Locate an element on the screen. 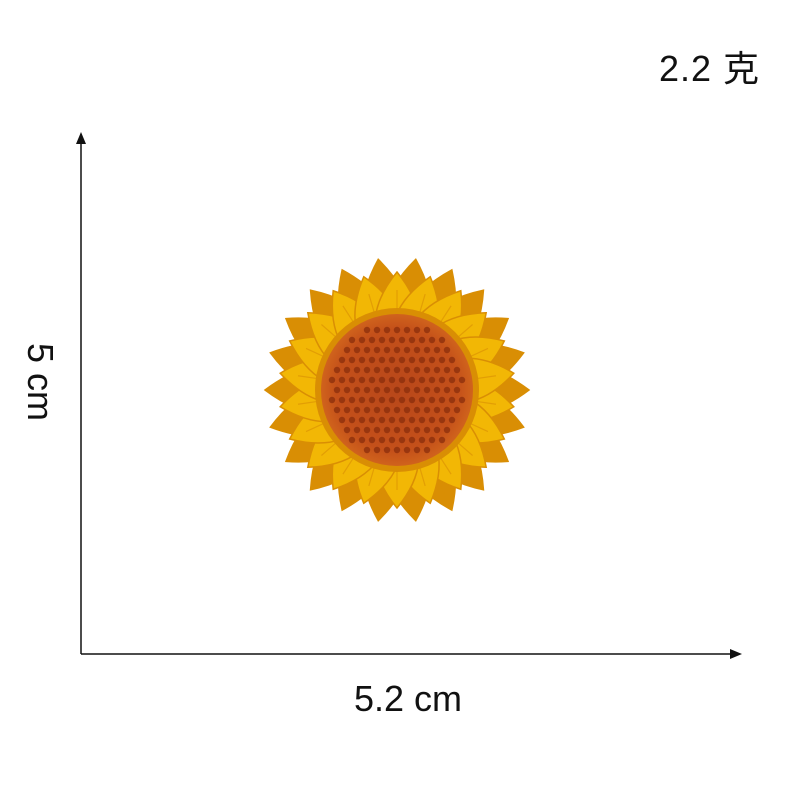 Image resolution: width=800 pixels, height=800 pixels. vertical-axis is located at coordinates (81, 393).